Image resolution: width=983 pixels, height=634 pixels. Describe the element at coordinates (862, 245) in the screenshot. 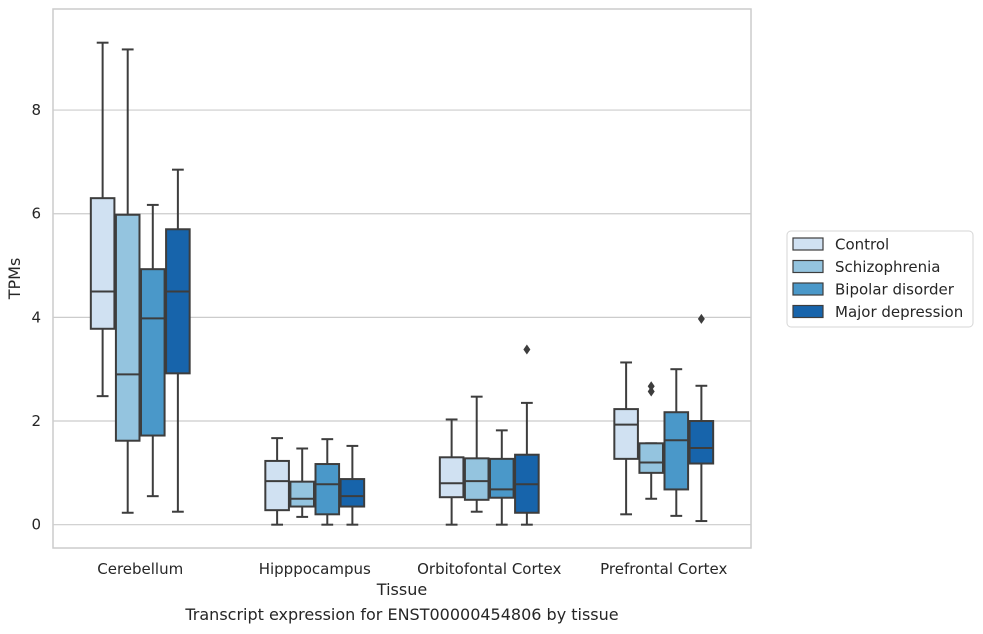

I see `legend-label: Control` at that location.